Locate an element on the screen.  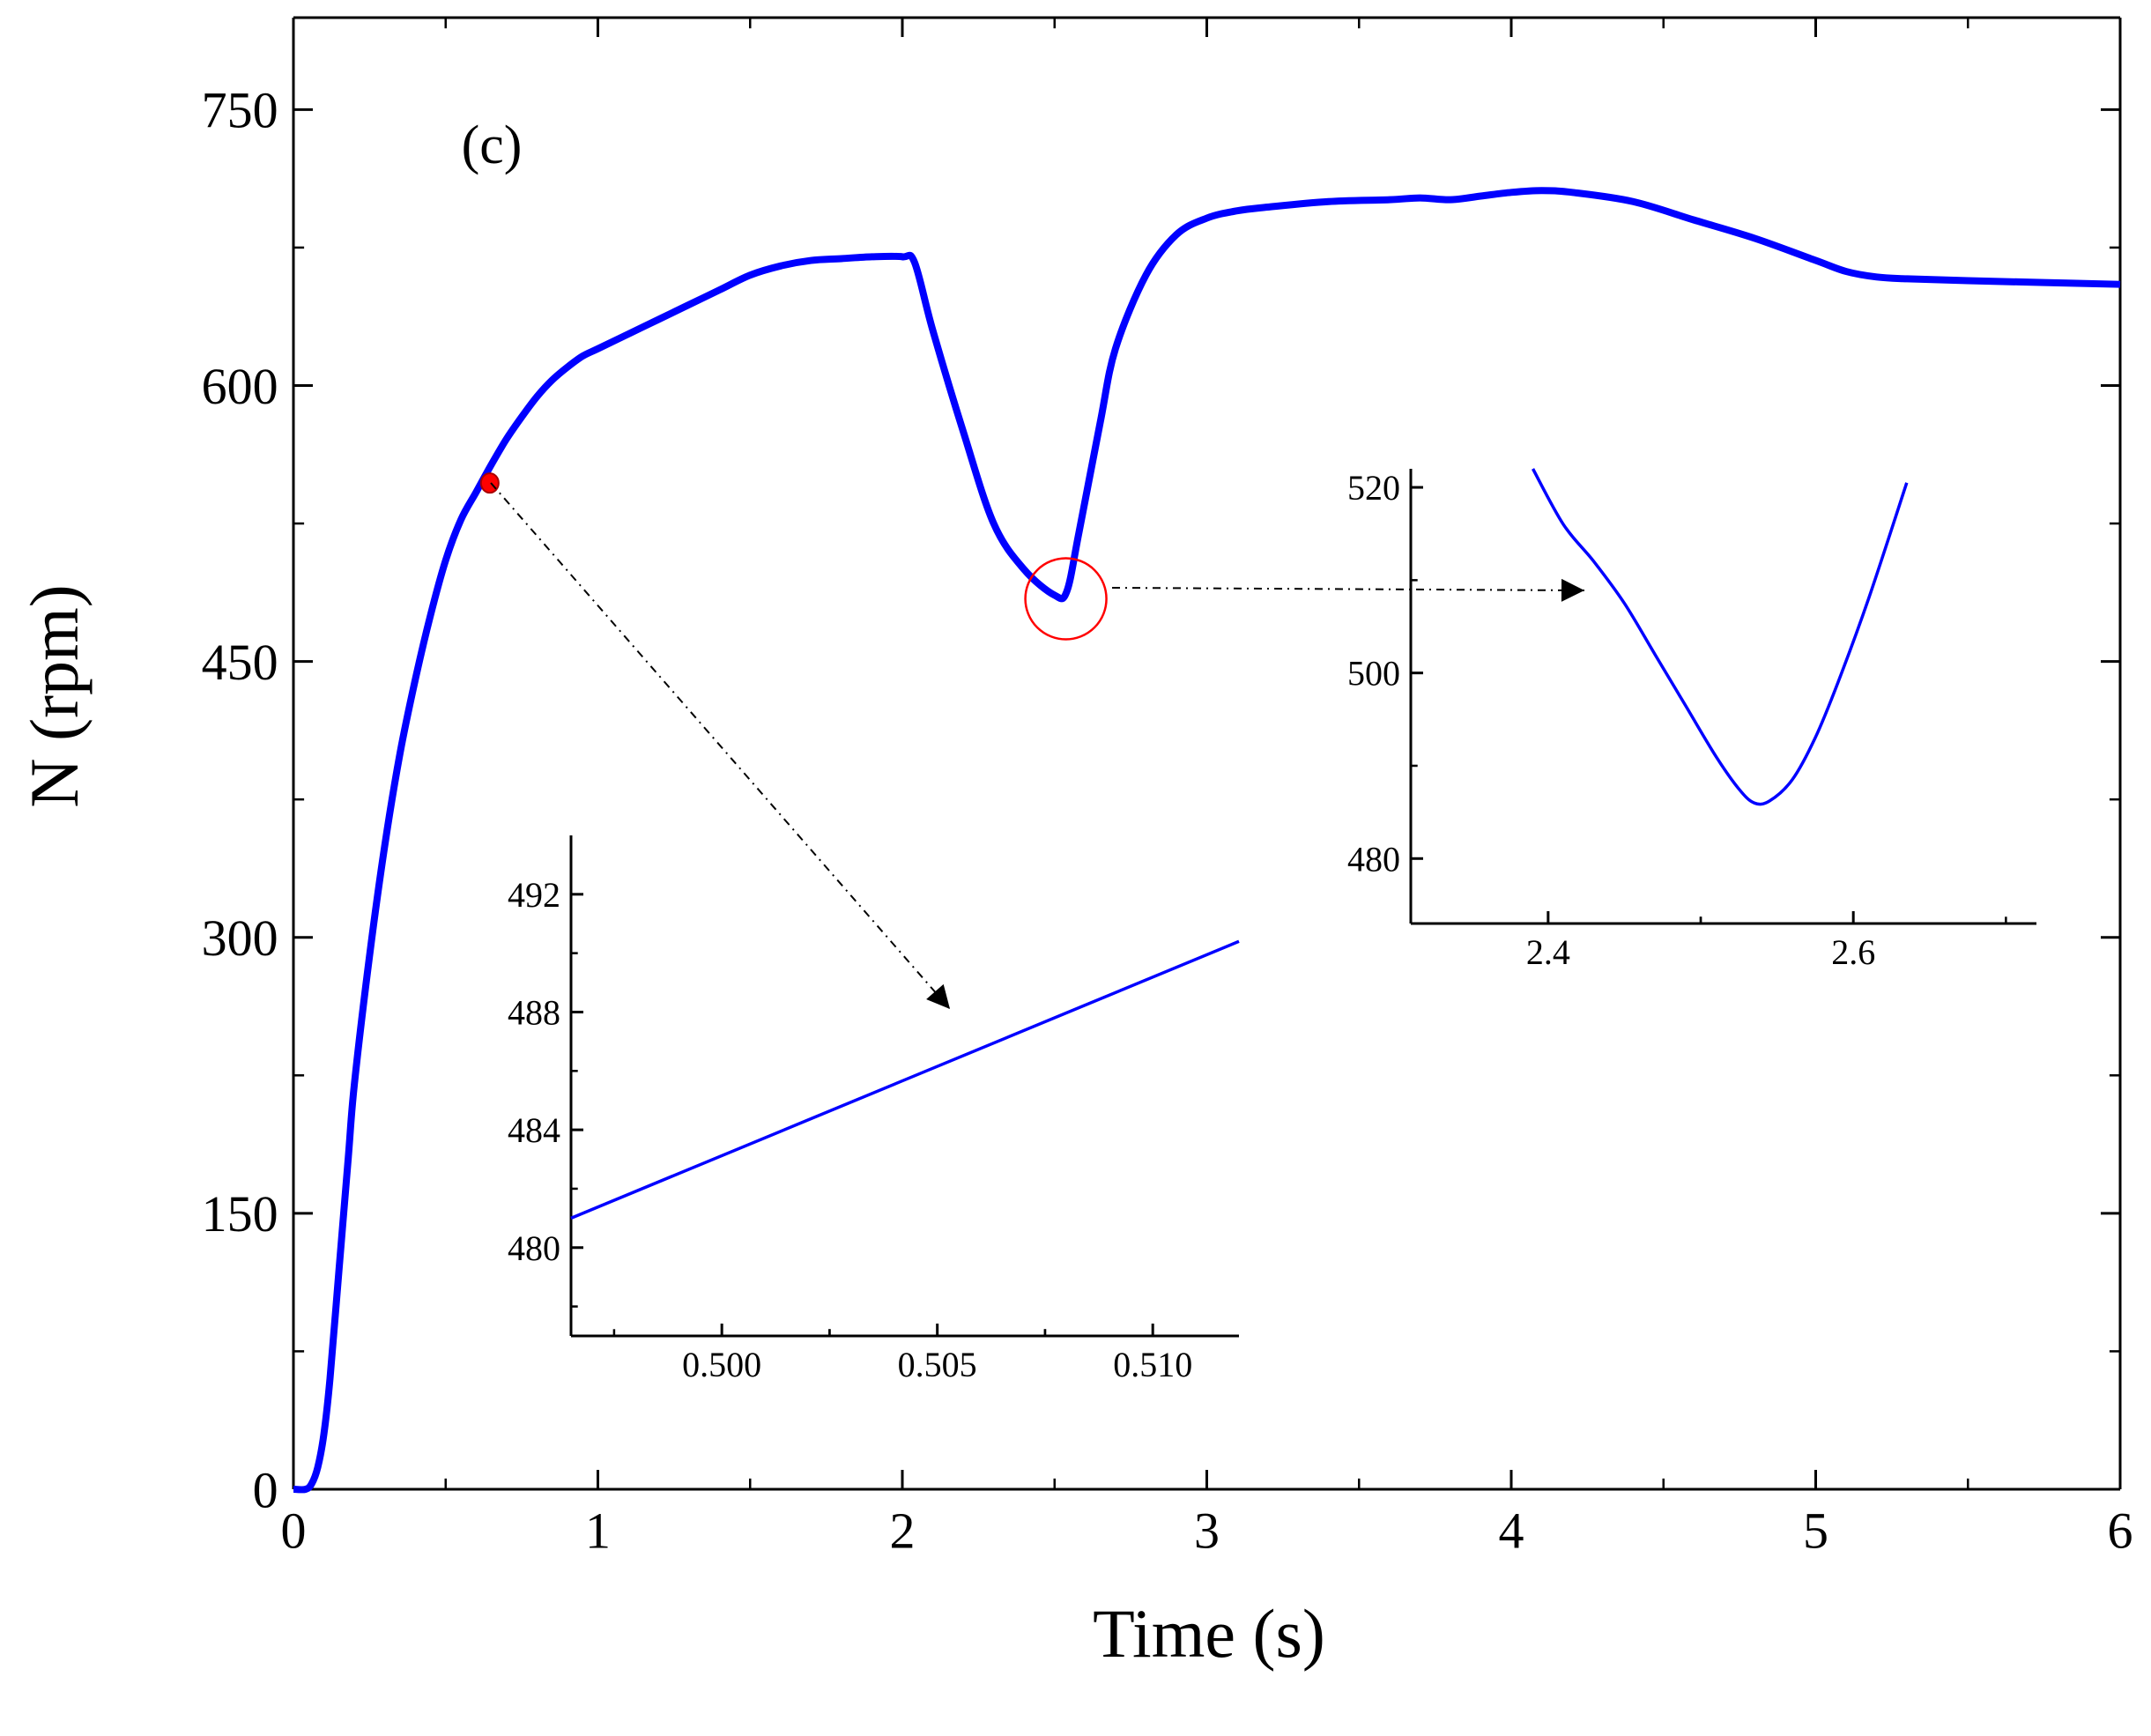
zoom-region-circle is located at coordinates (1066, 599).